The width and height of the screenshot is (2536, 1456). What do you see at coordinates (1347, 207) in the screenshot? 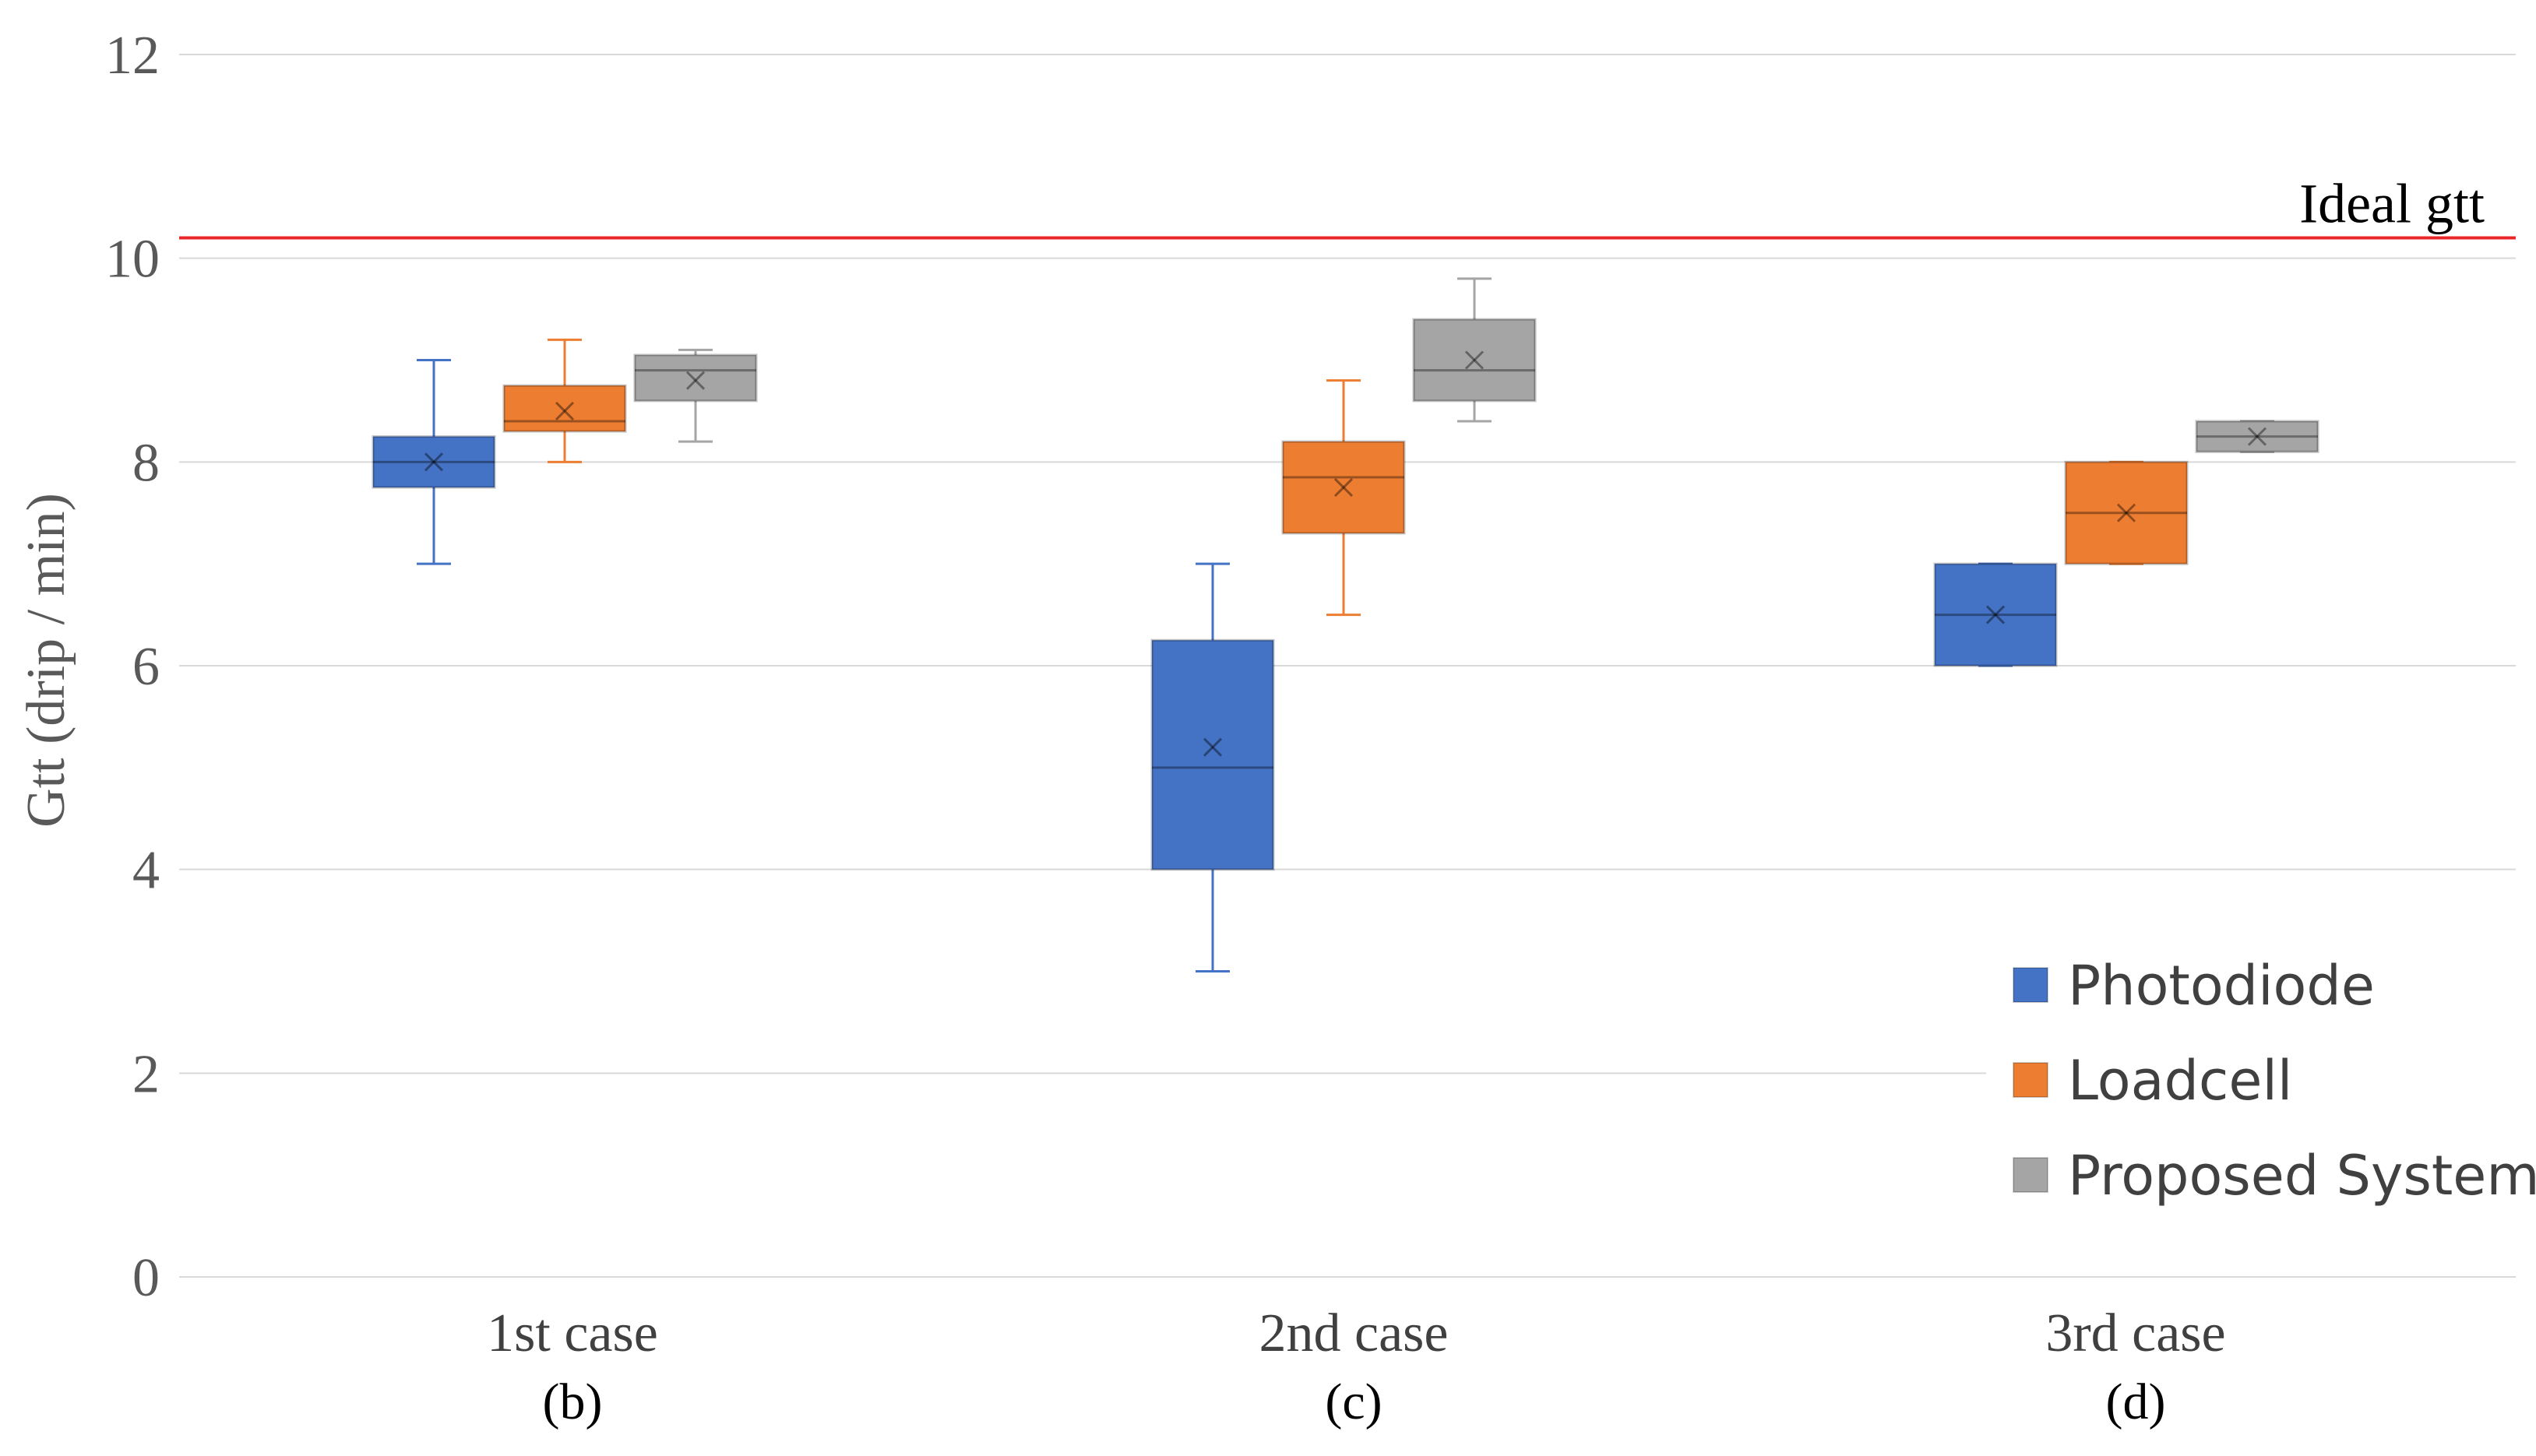
I see `reference-line-group: Ideal gtt` at bounding box center [1347, 207].